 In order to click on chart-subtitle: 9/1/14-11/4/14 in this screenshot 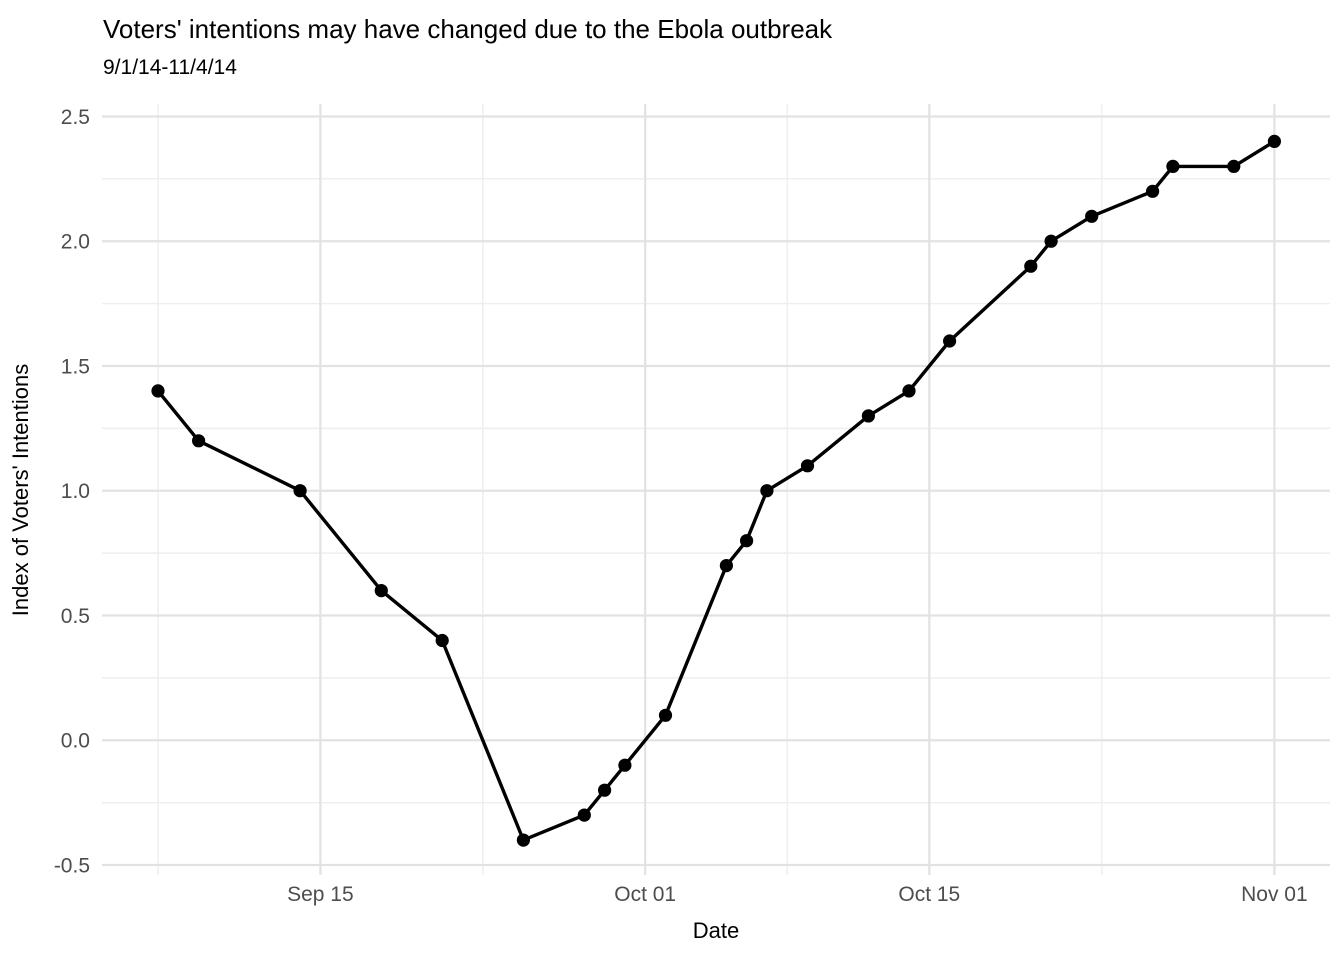, I will do `click(170, 67)`.